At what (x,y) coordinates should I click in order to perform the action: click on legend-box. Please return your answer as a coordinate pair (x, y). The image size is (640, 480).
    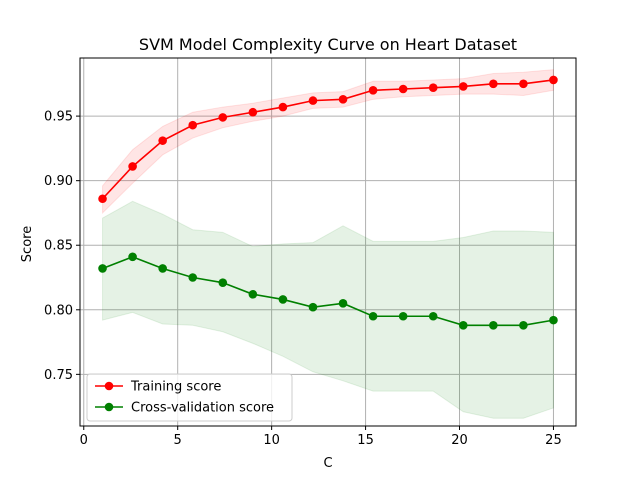
    Looking at the image, I should click on (189, 397).